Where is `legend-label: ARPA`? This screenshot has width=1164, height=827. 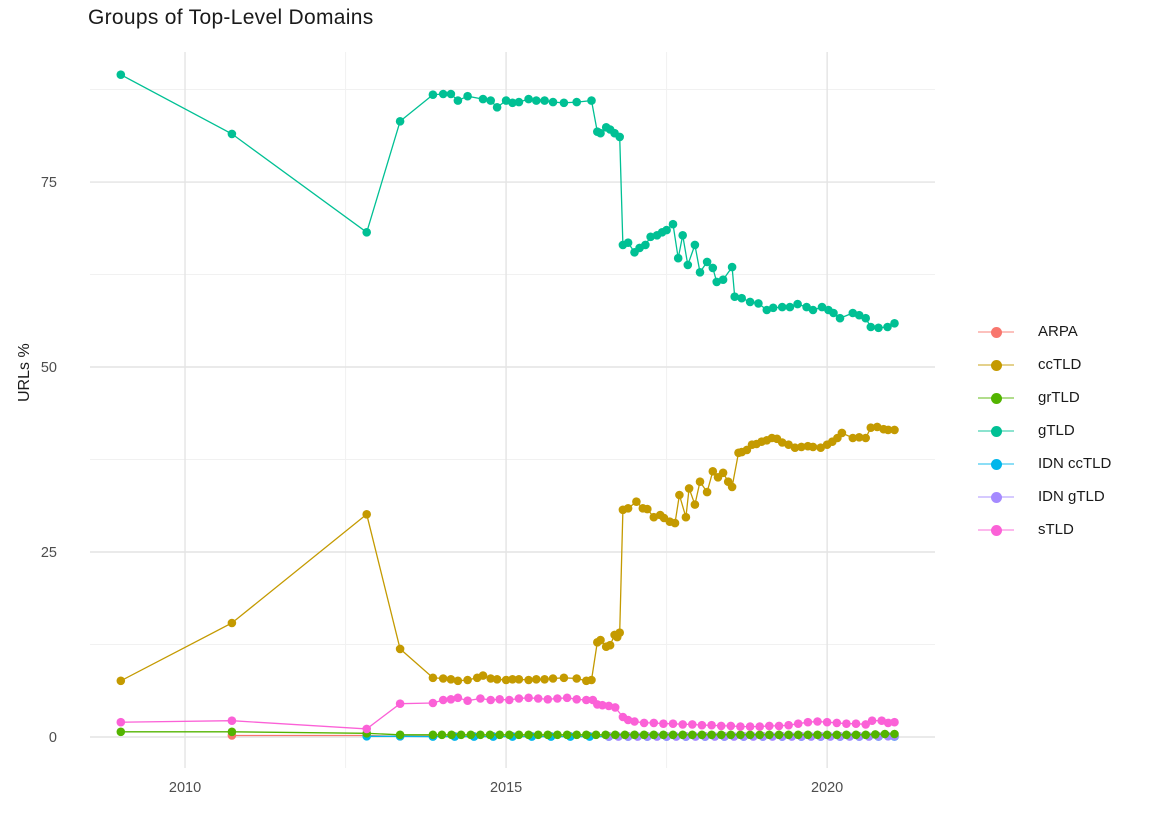
legend-label: ARPA is located at coordinates (1058, 331).